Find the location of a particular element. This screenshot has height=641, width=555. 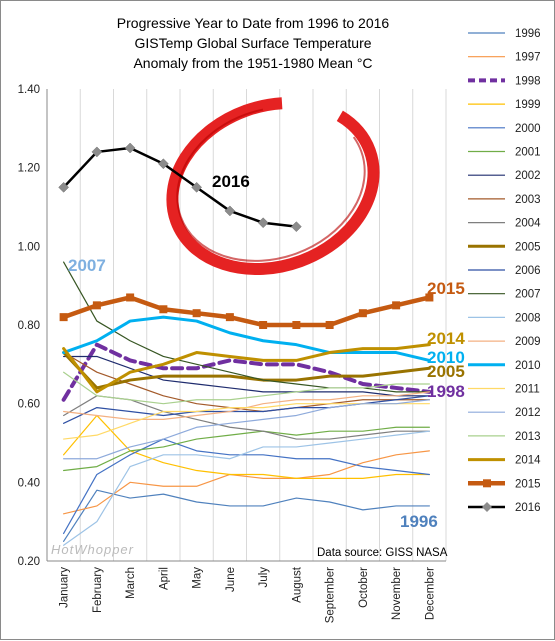

legend-label-2014: 2014 is located at coordinates (528, 461).